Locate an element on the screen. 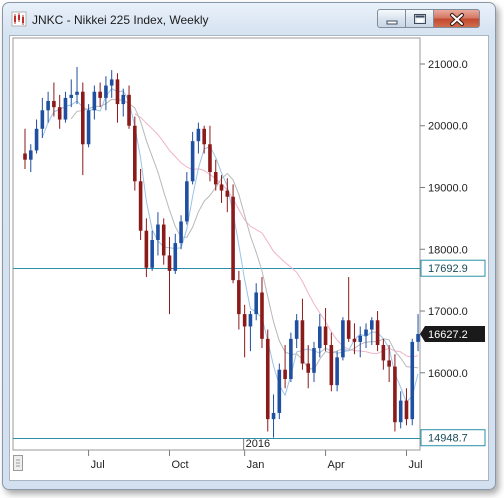 The height and width of the screenshot is (498, 504). minimize-button is located at coordinates (391, 18).